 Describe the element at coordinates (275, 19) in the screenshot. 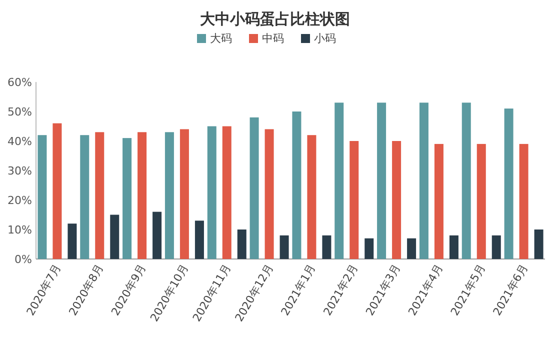

I see `chart-title: 大中小码蛋占比柱状图` at that location.